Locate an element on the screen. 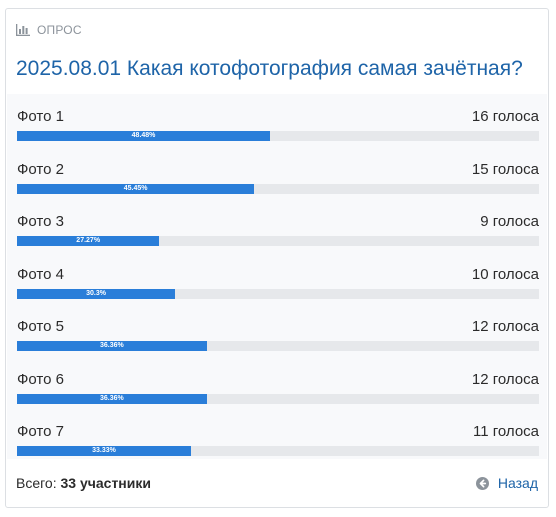 The width and height of the screenshot is (556, 517). back-link: Назад is located at coordinates (506, 483).